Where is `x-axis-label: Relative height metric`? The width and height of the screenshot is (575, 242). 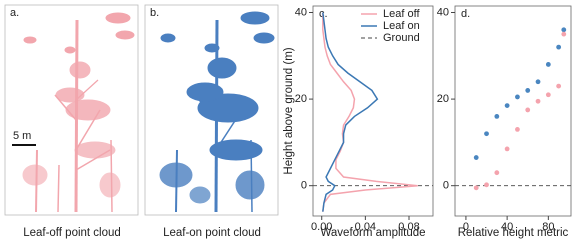 x-axis-label: Relative height metric is located at coordinates (513, 233).